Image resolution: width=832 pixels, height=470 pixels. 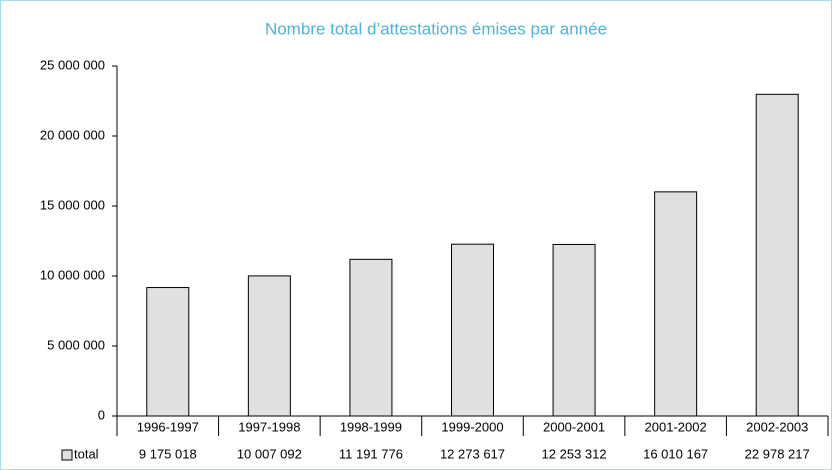 What do you see at coordinates (574, 453) in the screenshot?
I see `table-value: 12 253 312` at bounding box center [574, 453].